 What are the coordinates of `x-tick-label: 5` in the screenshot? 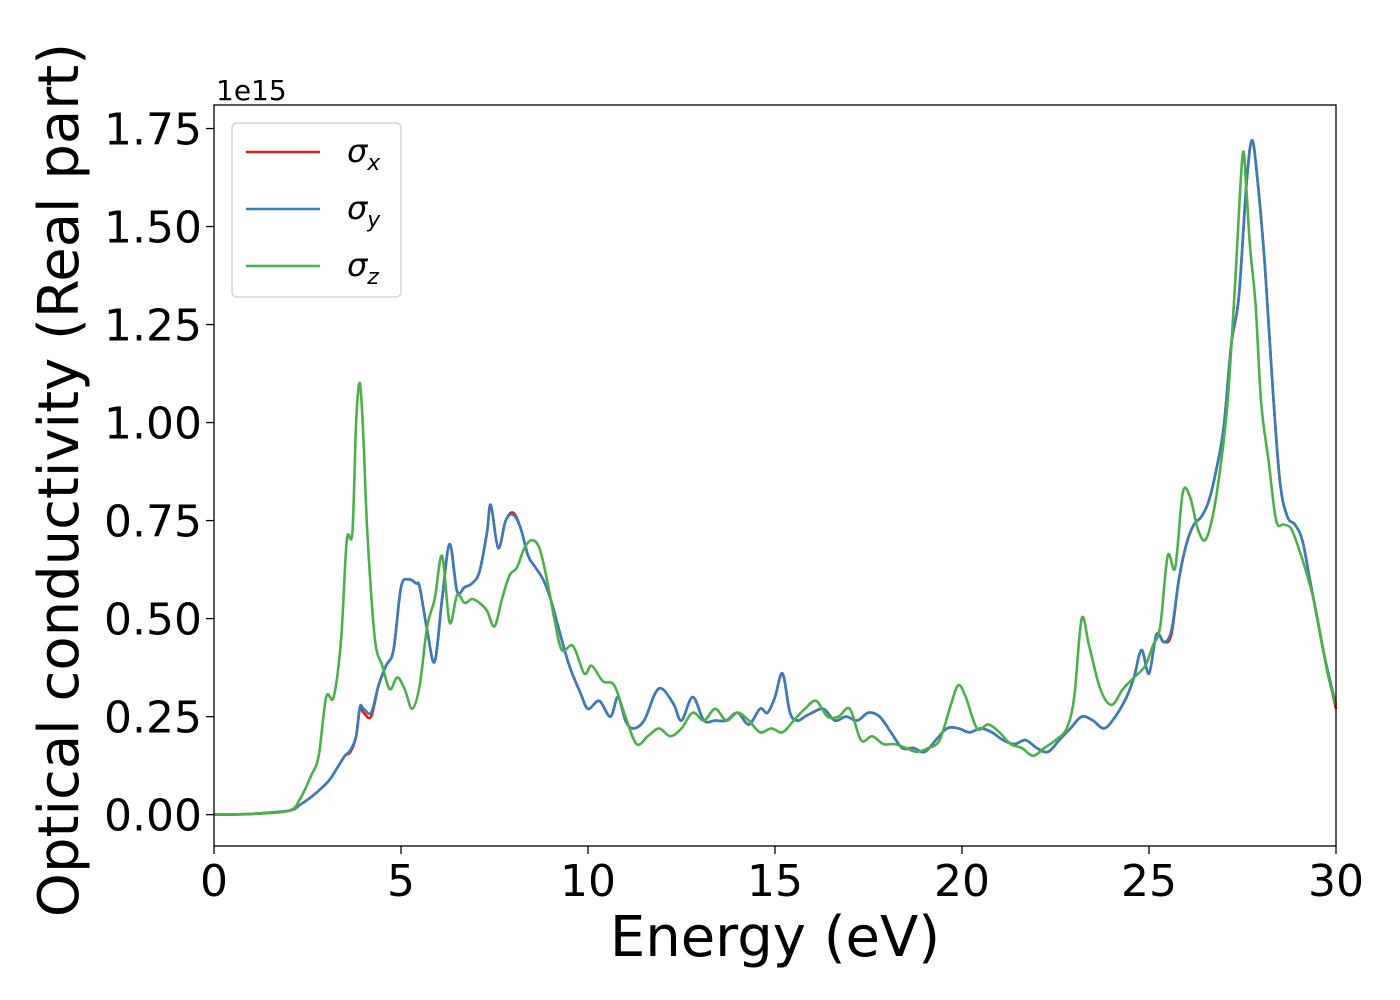 It's located at (401, 881).